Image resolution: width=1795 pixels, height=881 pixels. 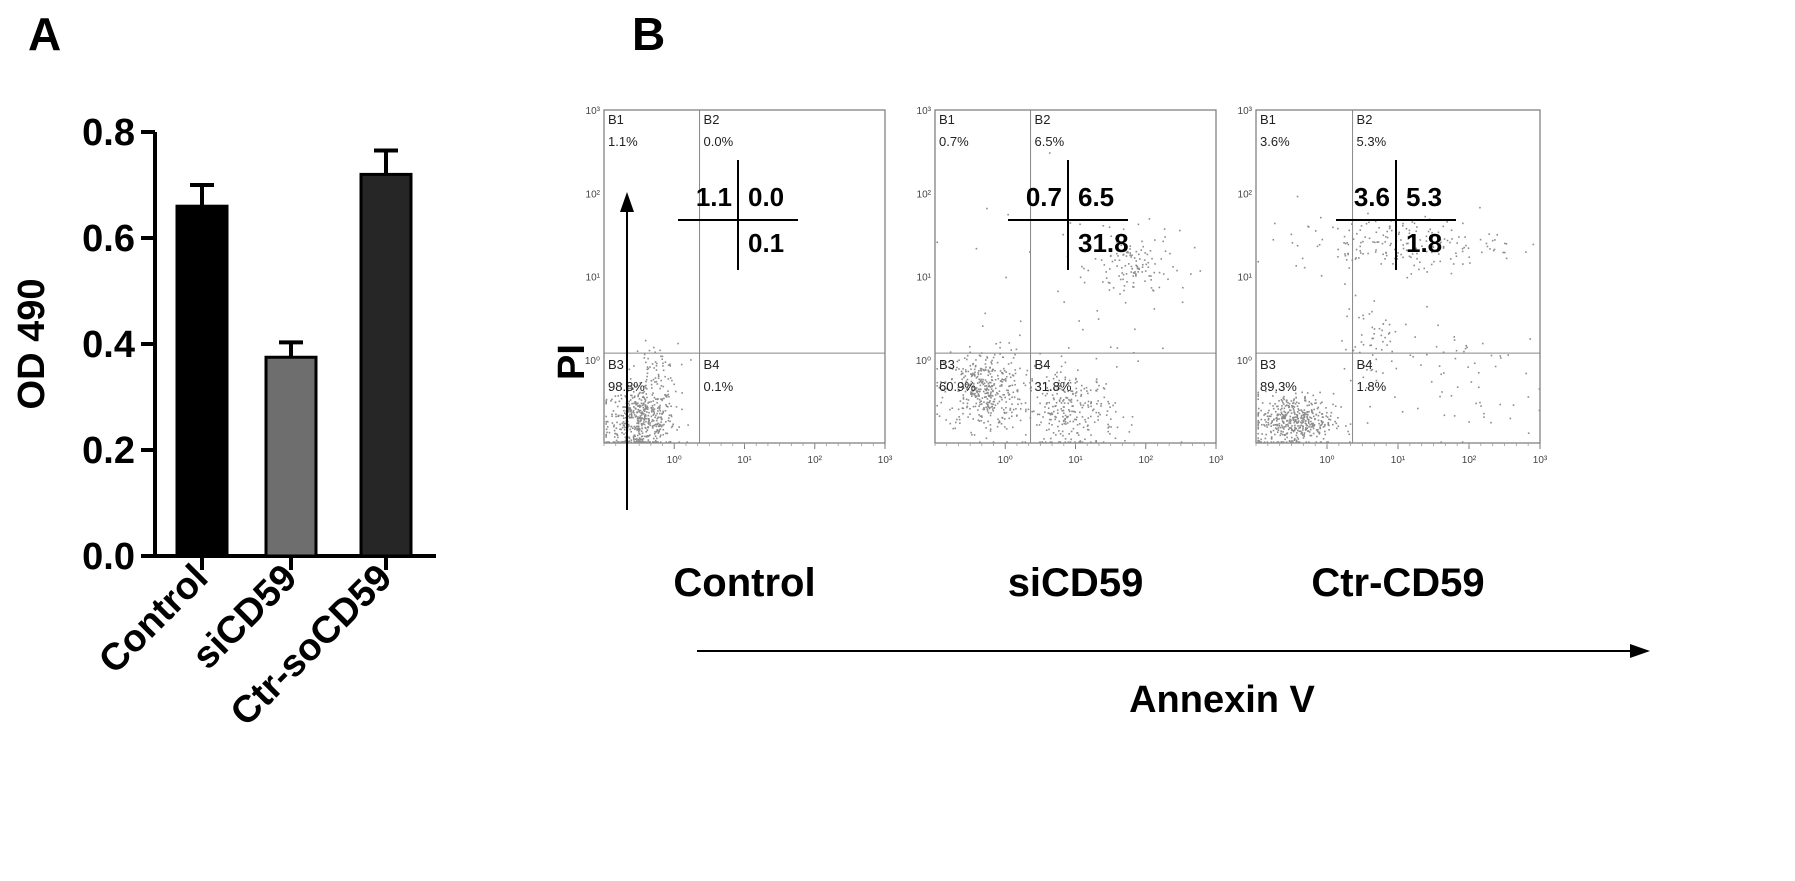 I want to click on inset-b4: 0.1, so click(x=766, y=243).